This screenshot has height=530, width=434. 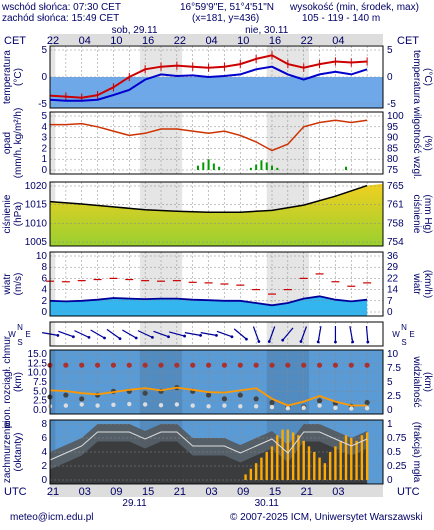 What do you see at coordinates (393, 290) in the screenshot?
I see `wind-tick-kmh: 14` at bounding box center [393, 290].